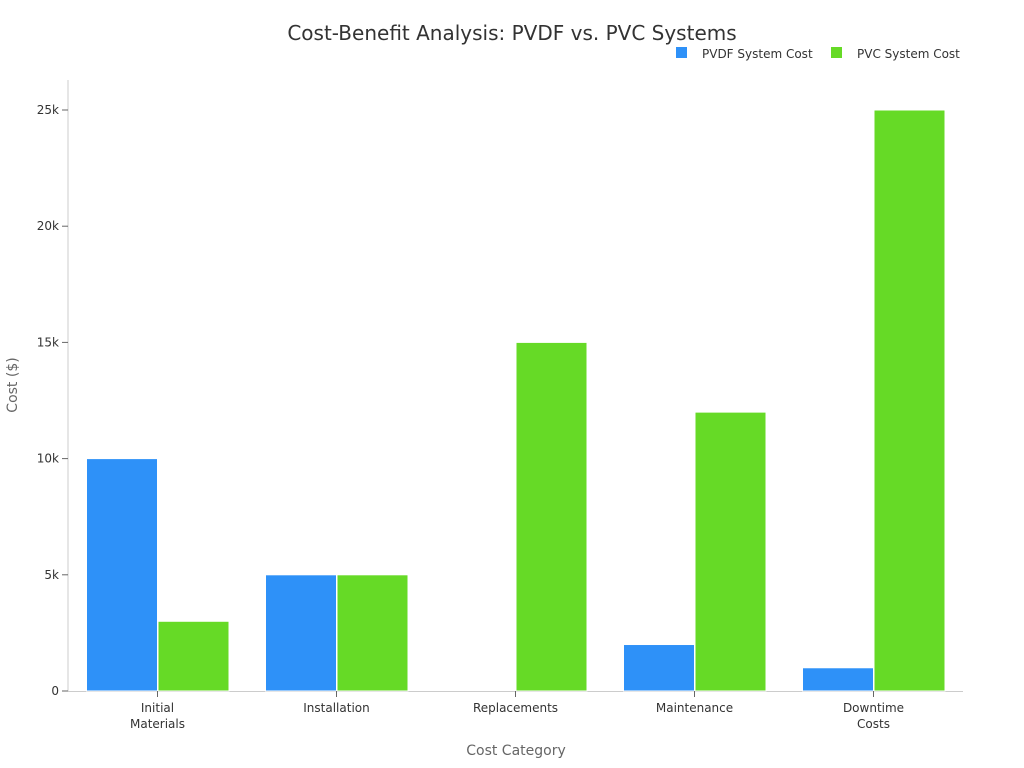  I want to click on legend-item-pvc: PVC System Cost, so click(895, 54).